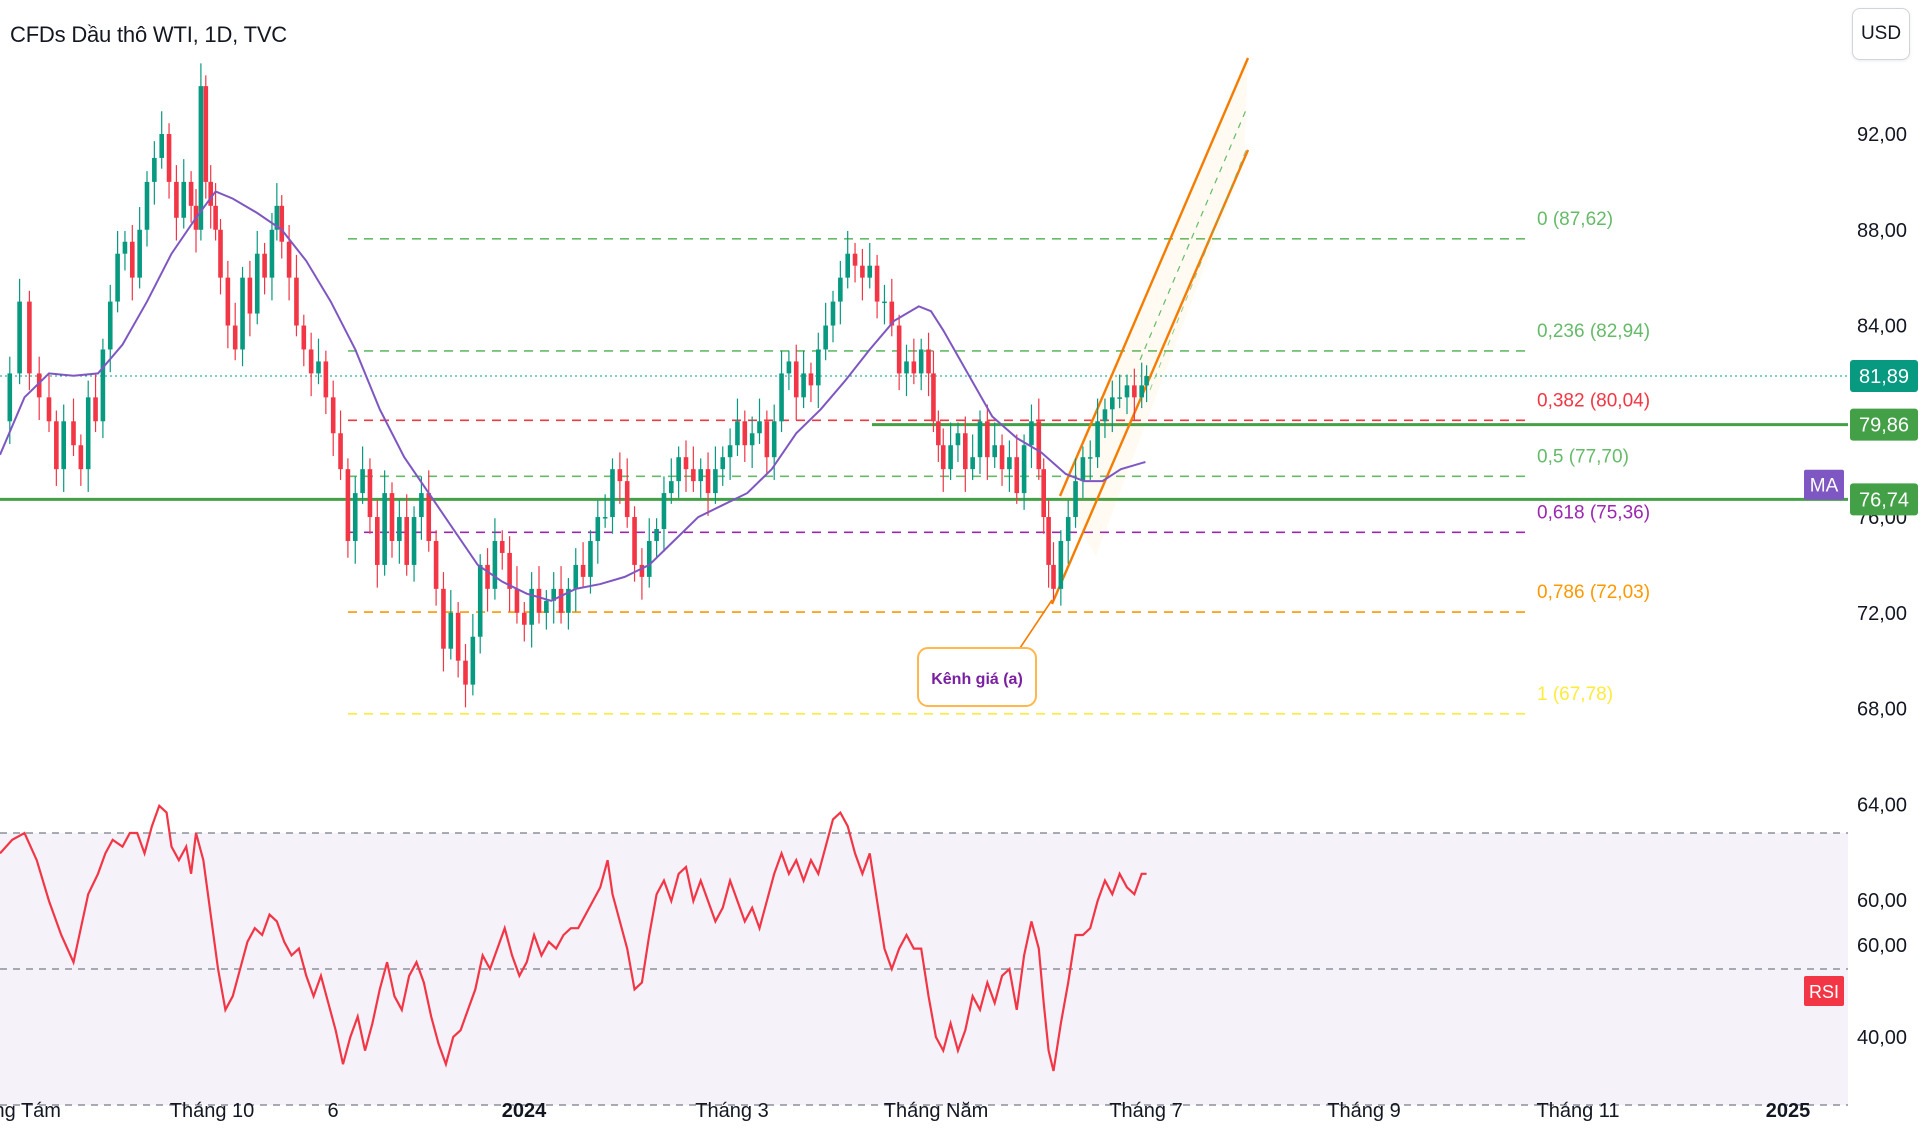 Image resolution: width=1921 pixels, height=1139 pixels. I want to click on x-tick-label: 6, so click(332, 1111).